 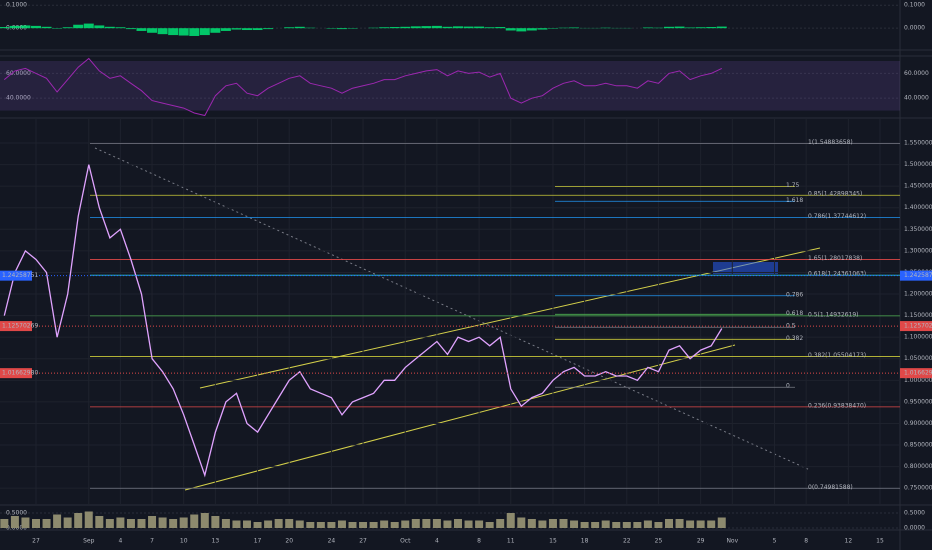 I want to click on y-tick-label: 60.0000, so click(x=916, y=73).